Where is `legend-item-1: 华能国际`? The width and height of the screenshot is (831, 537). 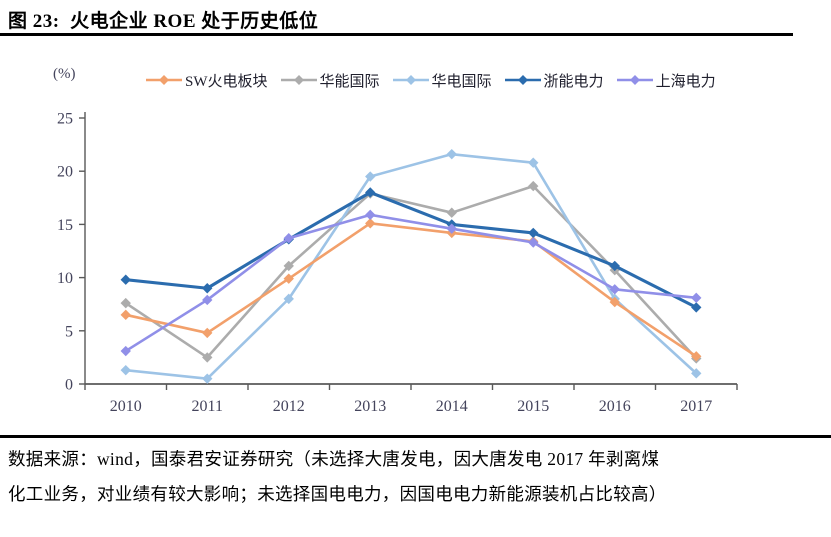 legend-item-1: 华能国际 is located at coordinates (330, 80).